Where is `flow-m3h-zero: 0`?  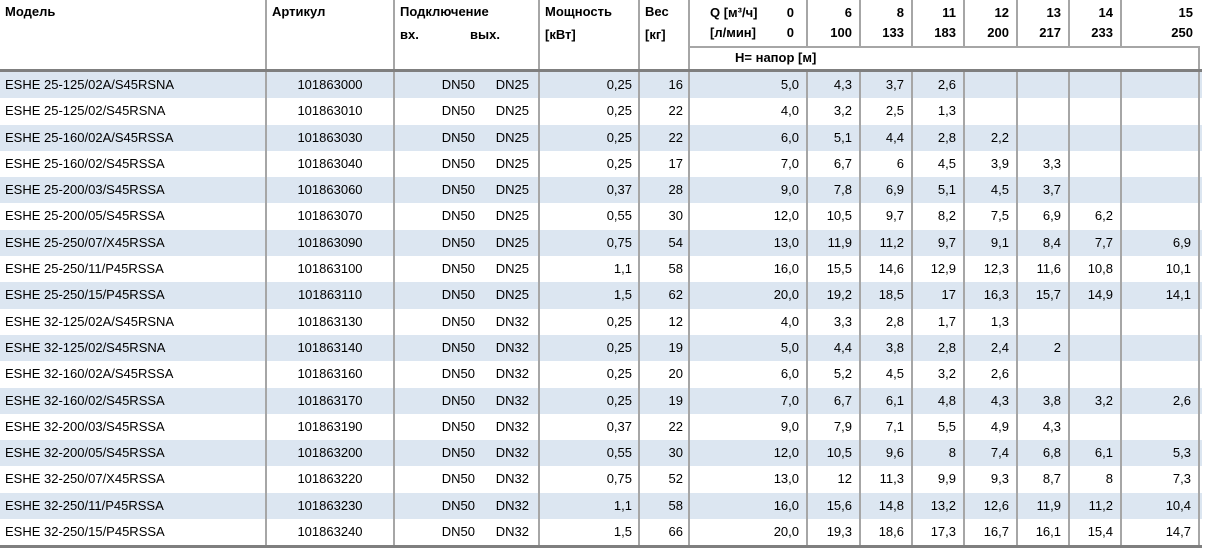 flow-m3h-zero: 0 is located at coordinates (790, 12).